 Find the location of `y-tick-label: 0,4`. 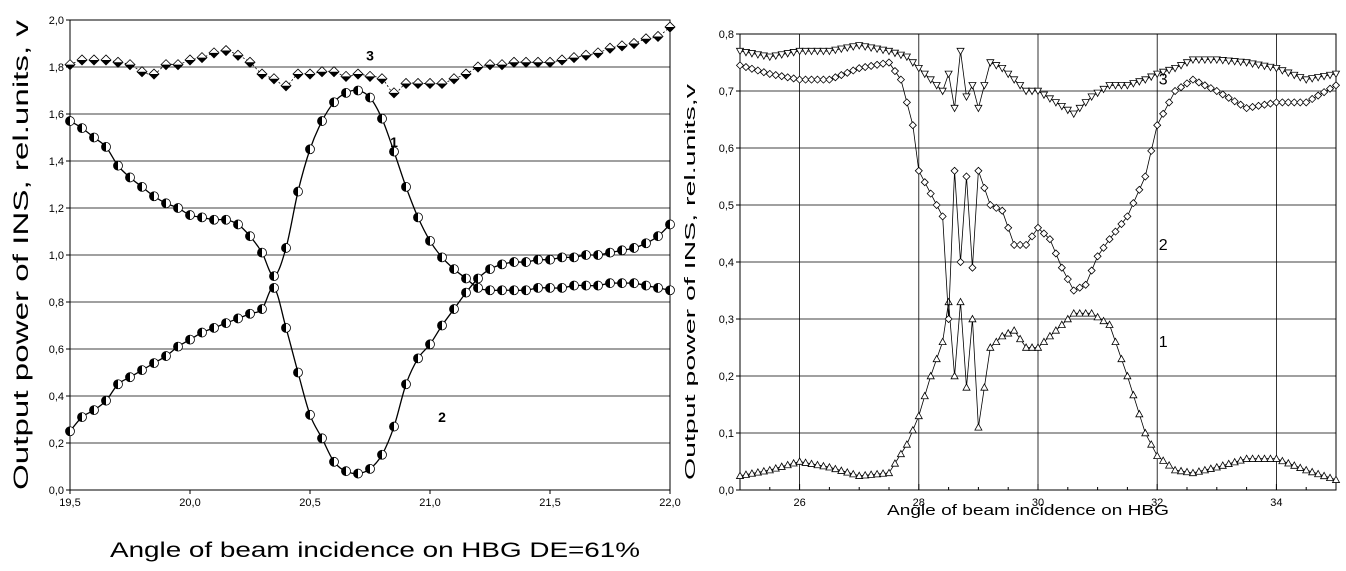

y-tick-label: 0,4 is located at coordinates (726, 263).